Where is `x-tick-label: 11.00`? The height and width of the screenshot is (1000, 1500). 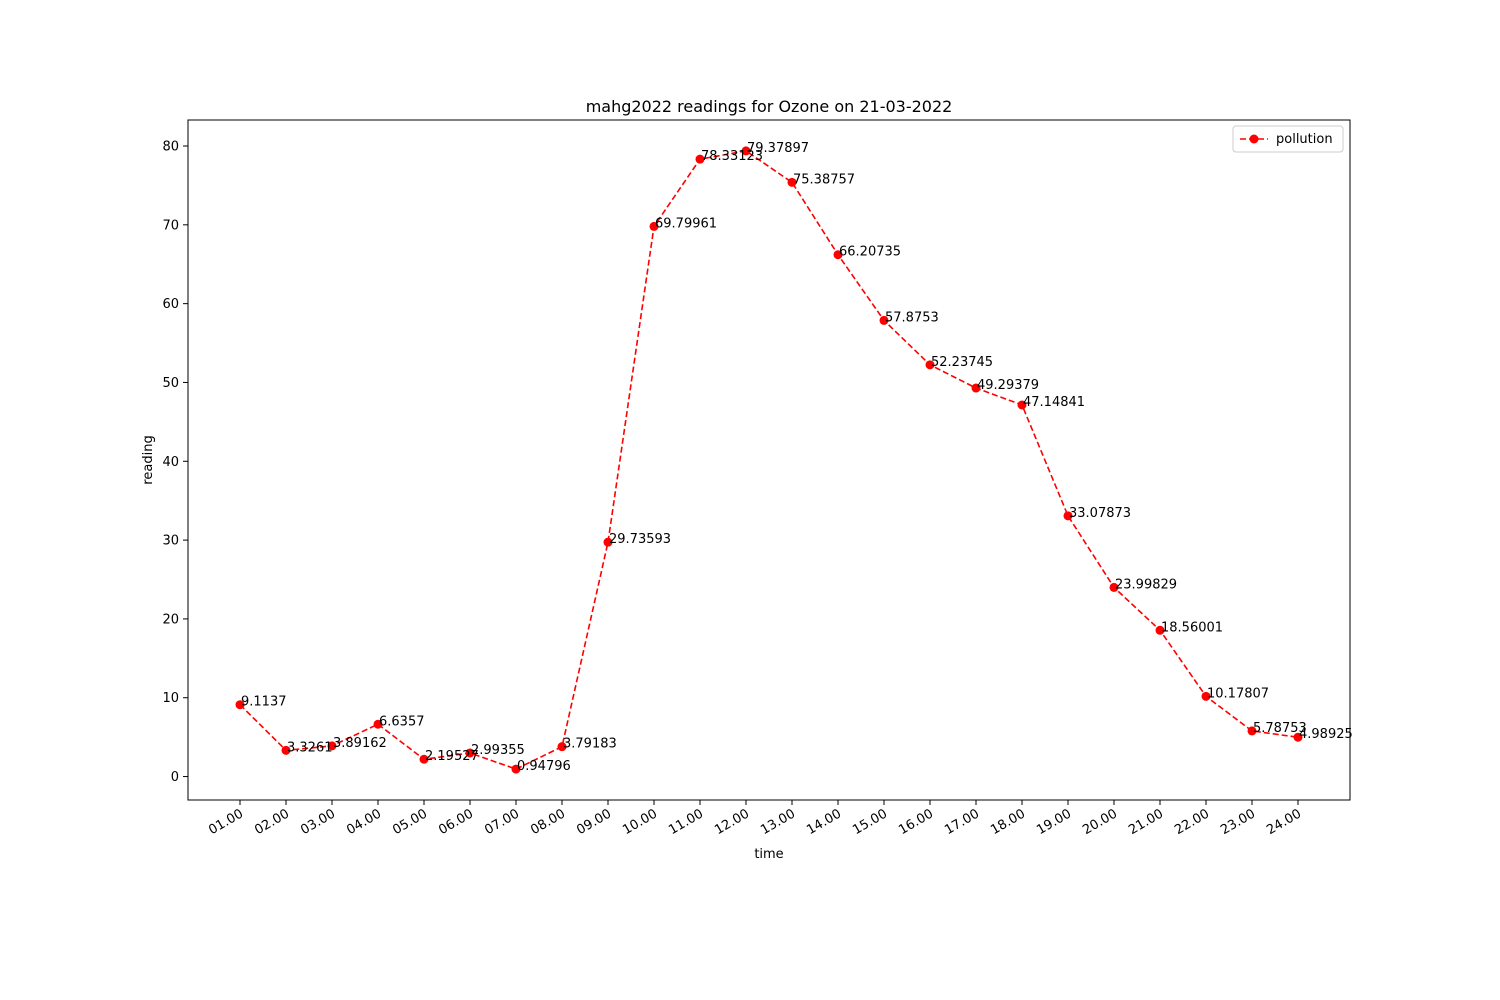
x-tick-label: 11.00 is located at coordinates (686, 822).